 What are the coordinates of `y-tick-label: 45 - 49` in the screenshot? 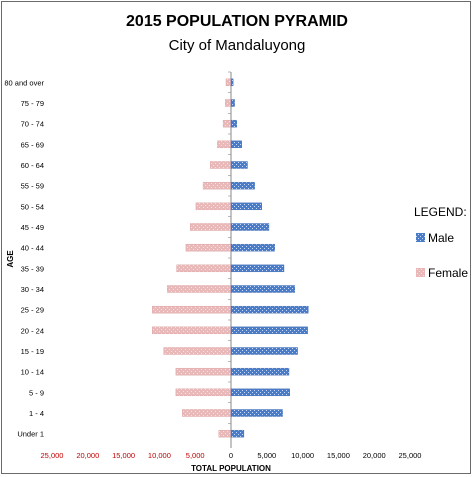 It's located at (32, 227).